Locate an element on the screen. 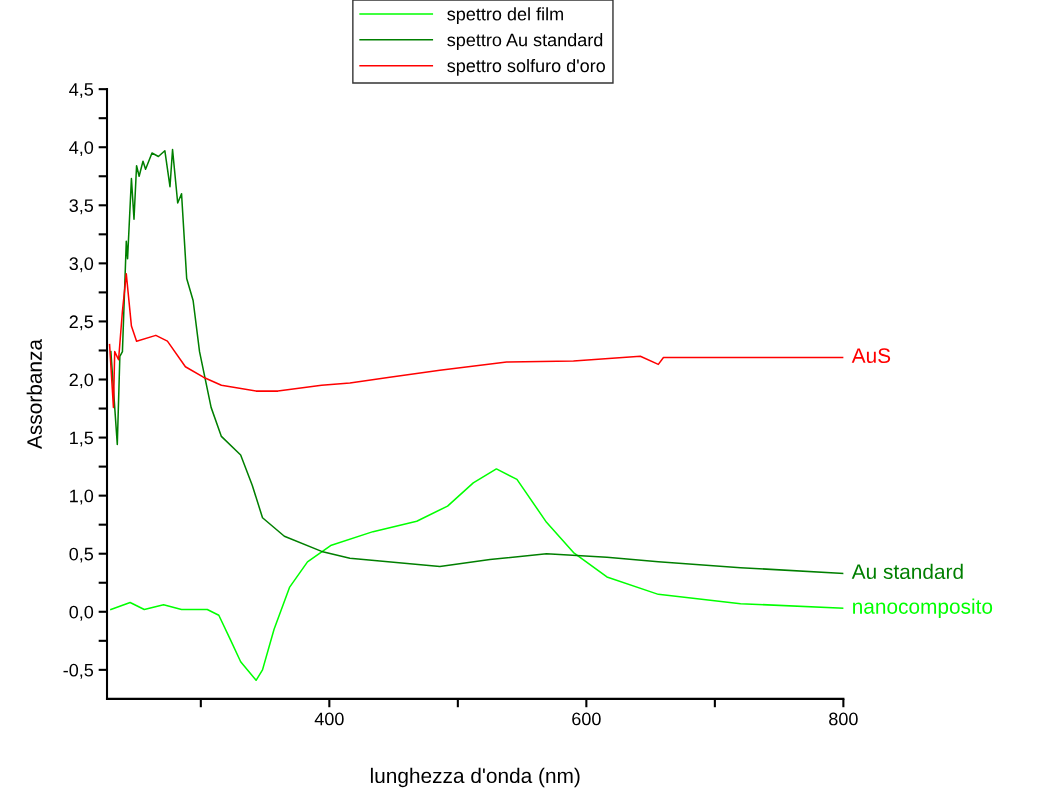 This screenshot has height=796, width=1043. x-axis-title: lunghezza d'onda (nm) is located at coordinates (475, 777).